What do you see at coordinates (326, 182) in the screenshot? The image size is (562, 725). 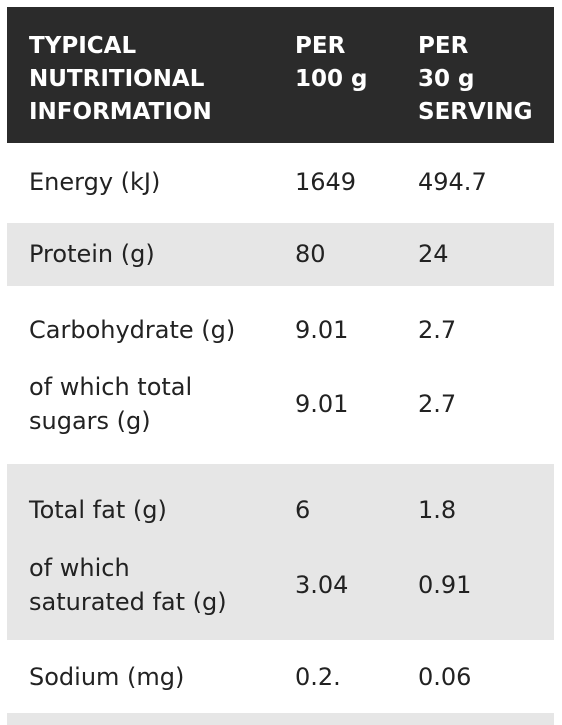 I see `value-per-100g: 1649` at bounding box center [326, 182].